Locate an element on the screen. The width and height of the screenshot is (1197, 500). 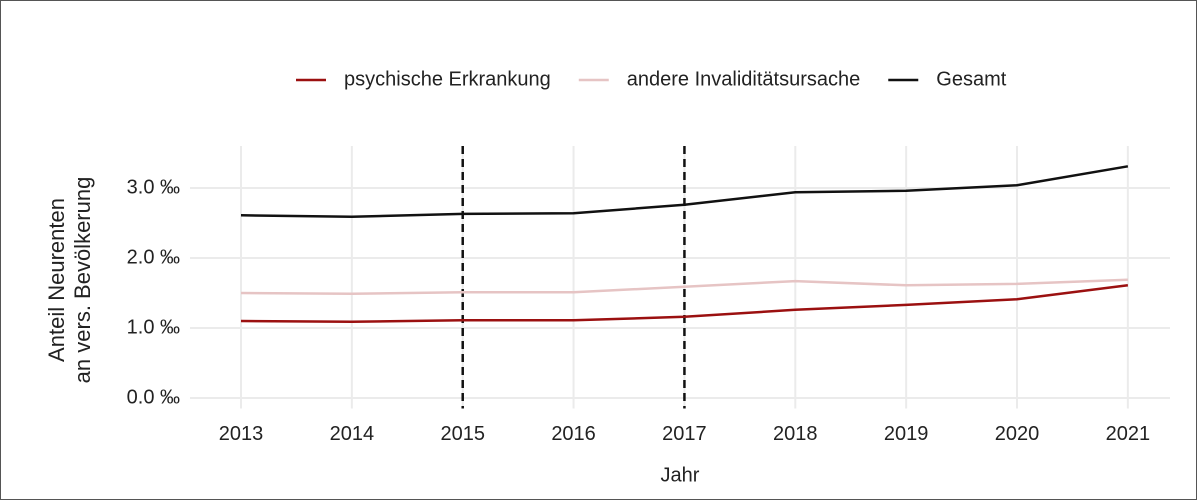
x-tick-label: 2018 is located at coordinates (795, 434).